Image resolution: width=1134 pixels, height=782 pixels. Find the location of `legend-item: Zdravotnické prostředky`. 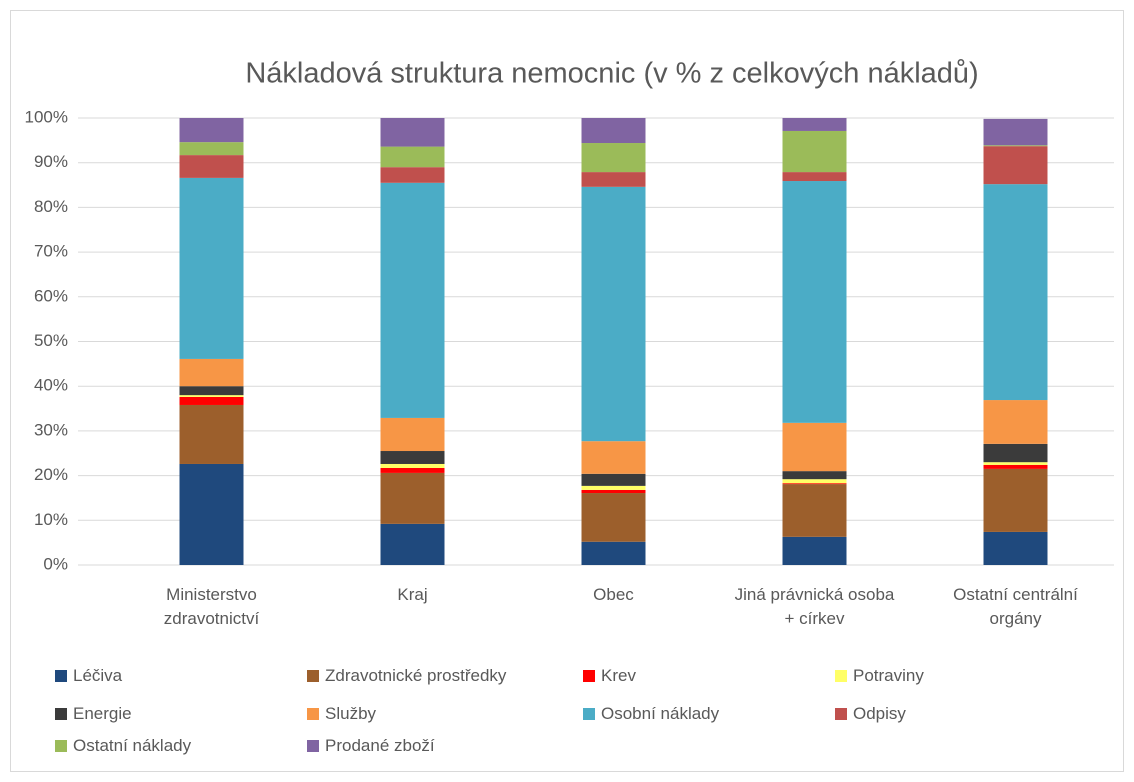

legend-item: Zdravotnické prostředky is located at coordinates (406, 676).